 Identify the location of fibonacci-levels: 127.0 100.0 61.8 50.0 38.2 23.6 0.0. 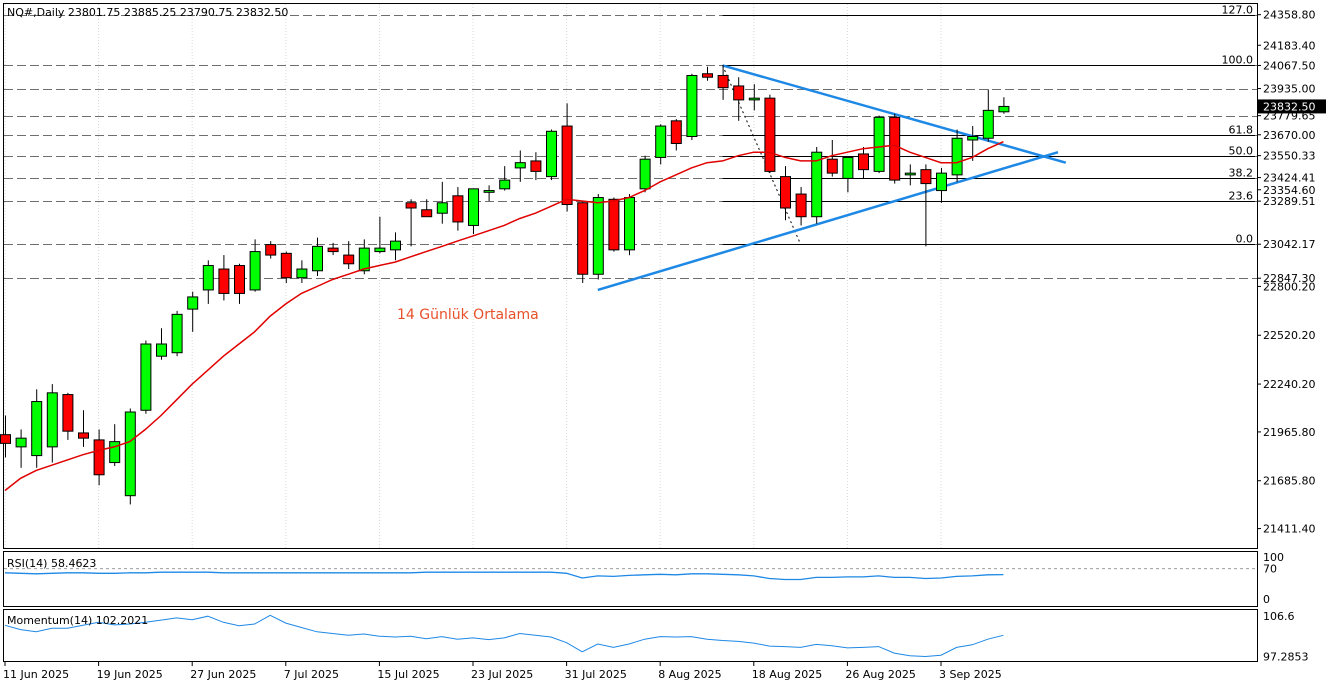
(988, 125).